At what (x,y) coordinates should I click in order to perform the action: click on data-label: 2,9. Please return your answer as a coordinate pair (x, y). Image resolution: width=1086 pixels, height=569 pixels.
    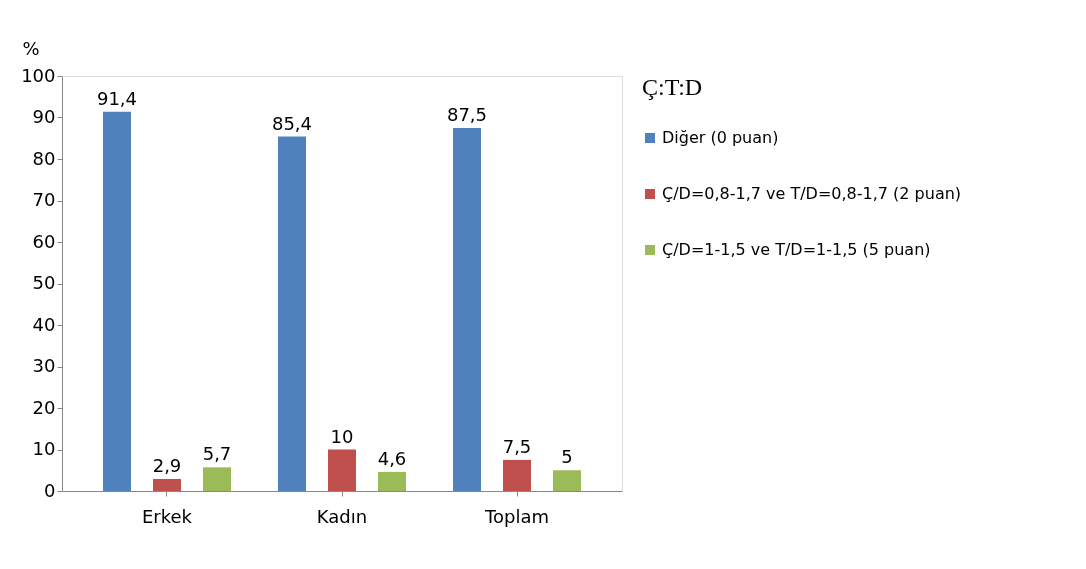
    Looking at the image, I should click on (167, 465).